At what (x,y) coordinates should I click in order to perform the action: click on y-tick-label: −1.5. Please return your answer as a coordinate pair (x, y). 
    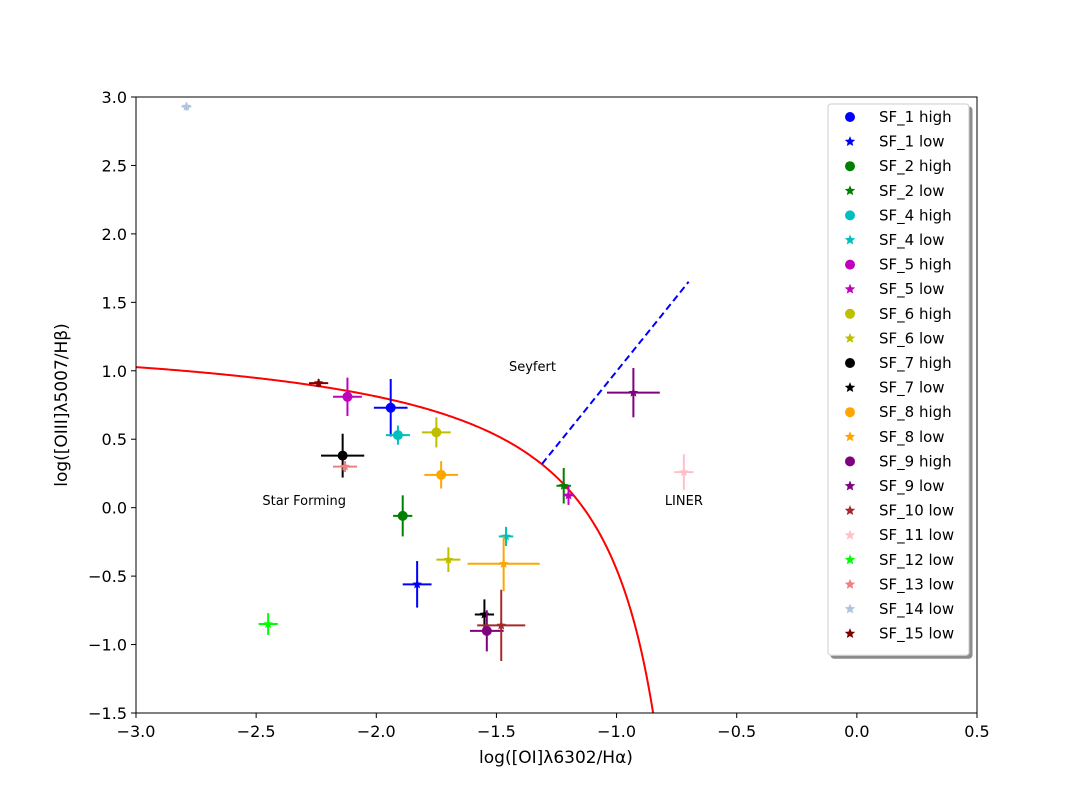
    Looking at the image, I should click on (107, 713).